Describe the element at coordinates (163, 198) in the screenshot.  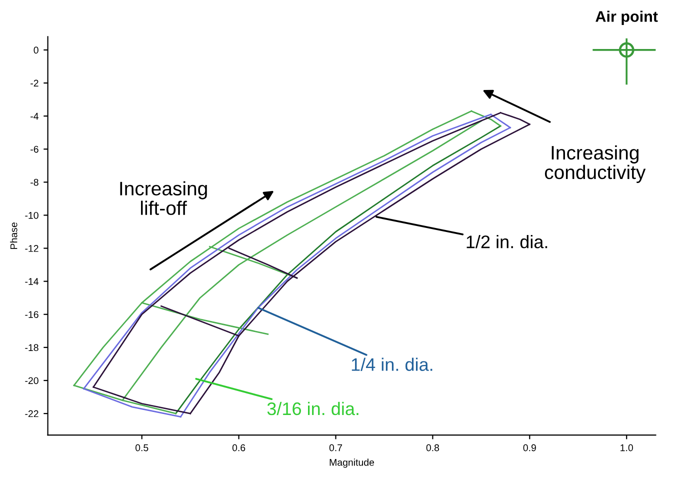
I see `annotation: Increasing lift-off` at that location.